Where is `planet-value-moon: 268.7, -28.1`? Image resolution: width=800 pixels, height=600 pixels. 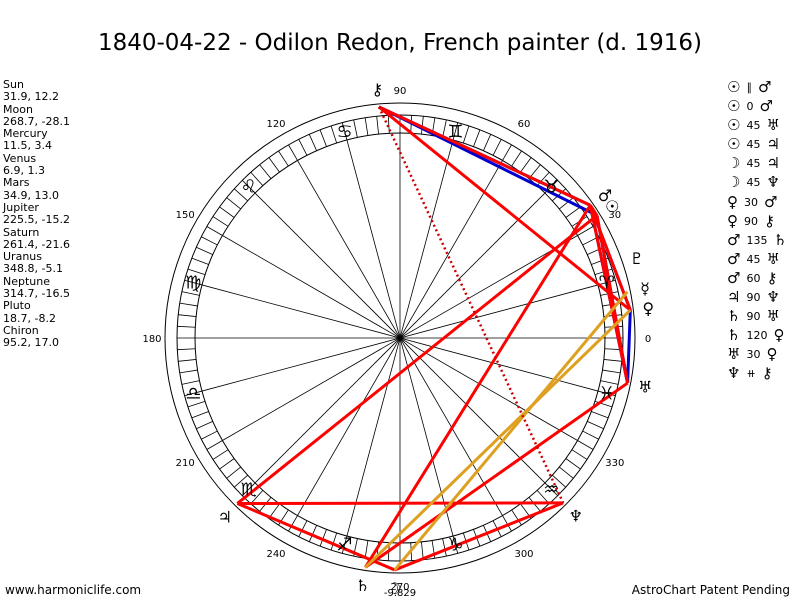
planet-value-moon: 268.7, -28.1 is located at coordinates (36, 121).